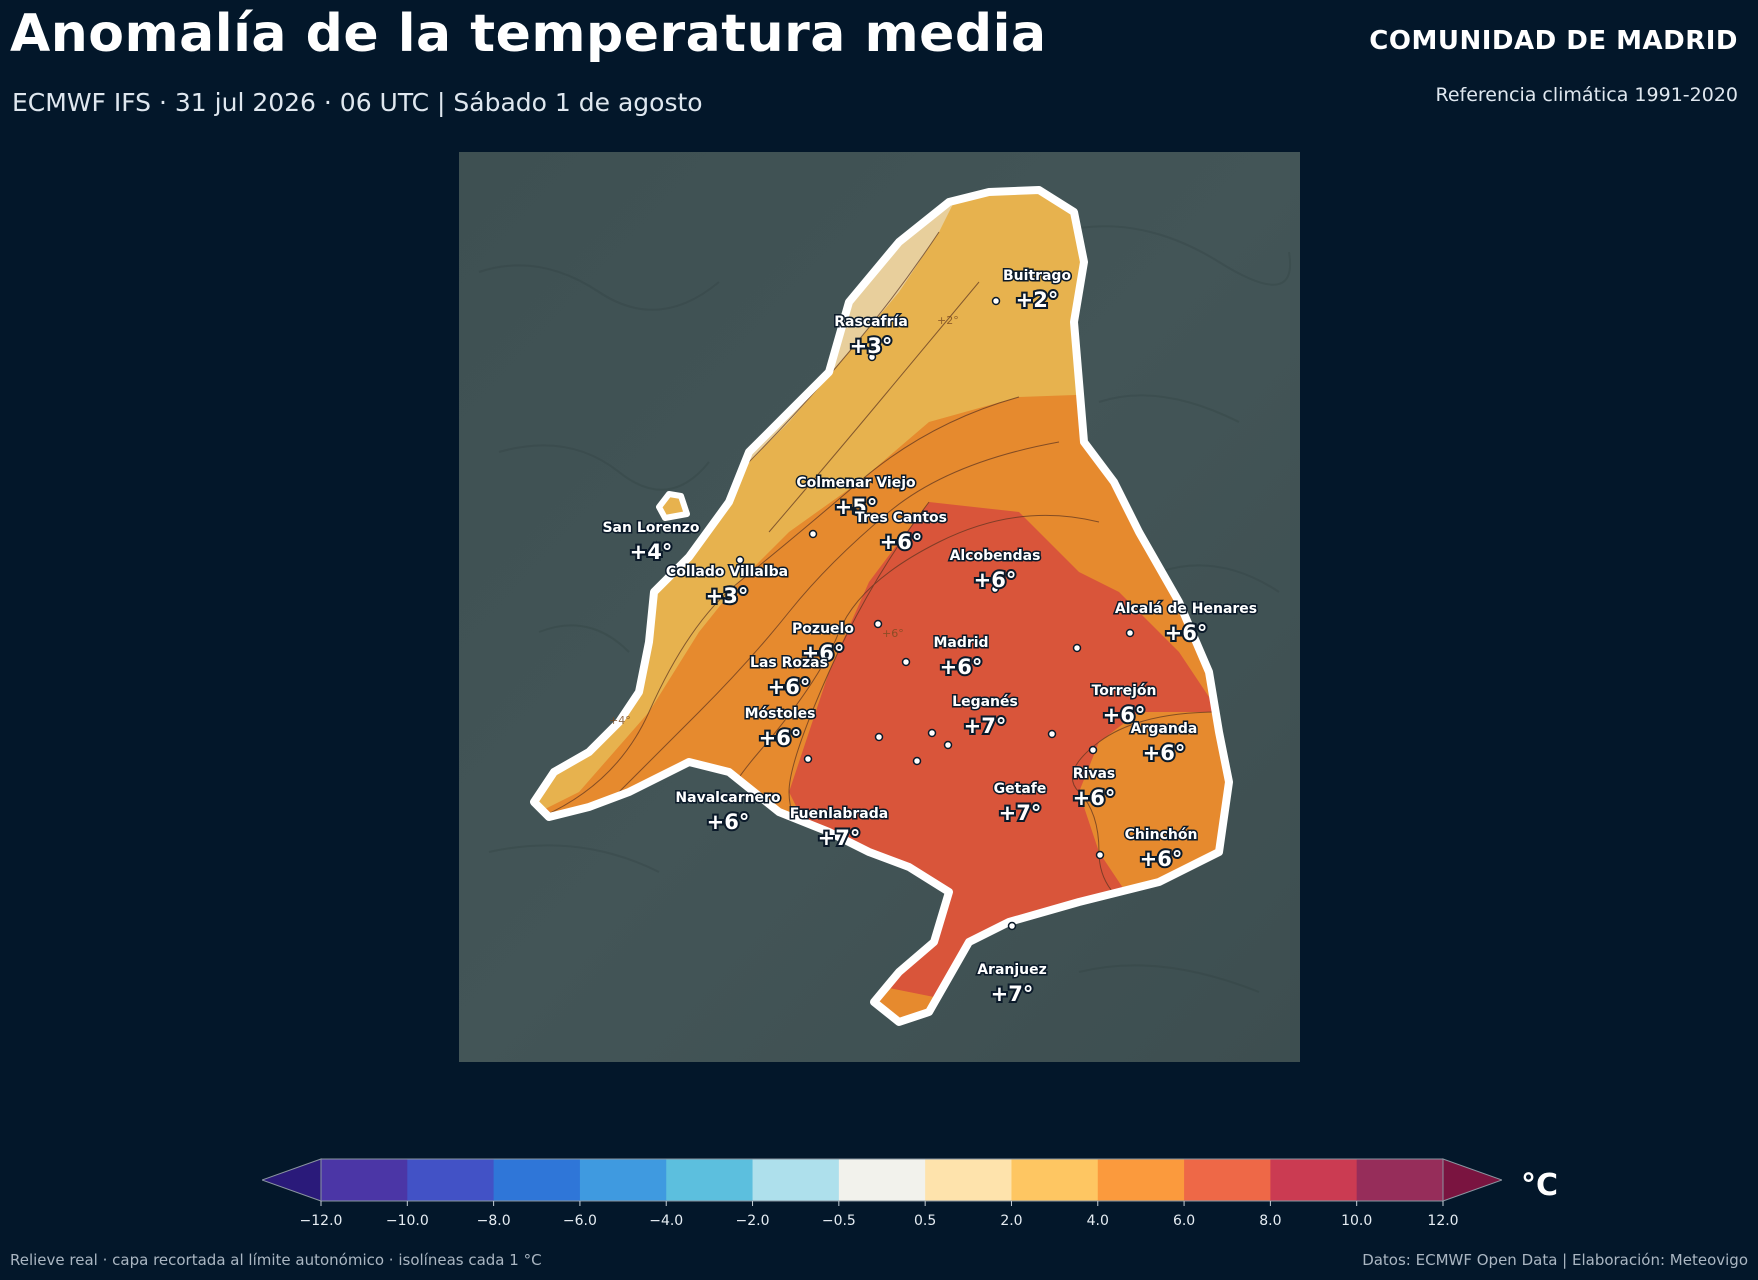 The height and width of the screenshot is (1280, 1758). Describe the element at coordinates (650, 528) in the screenshot. I see `city-name: San Lorenzo` at that location.